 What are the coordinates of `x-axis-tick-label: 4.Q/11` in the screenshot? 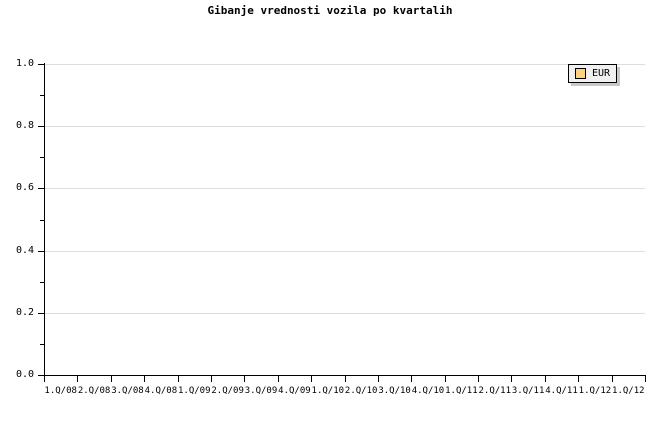 It's located at (561, 391).